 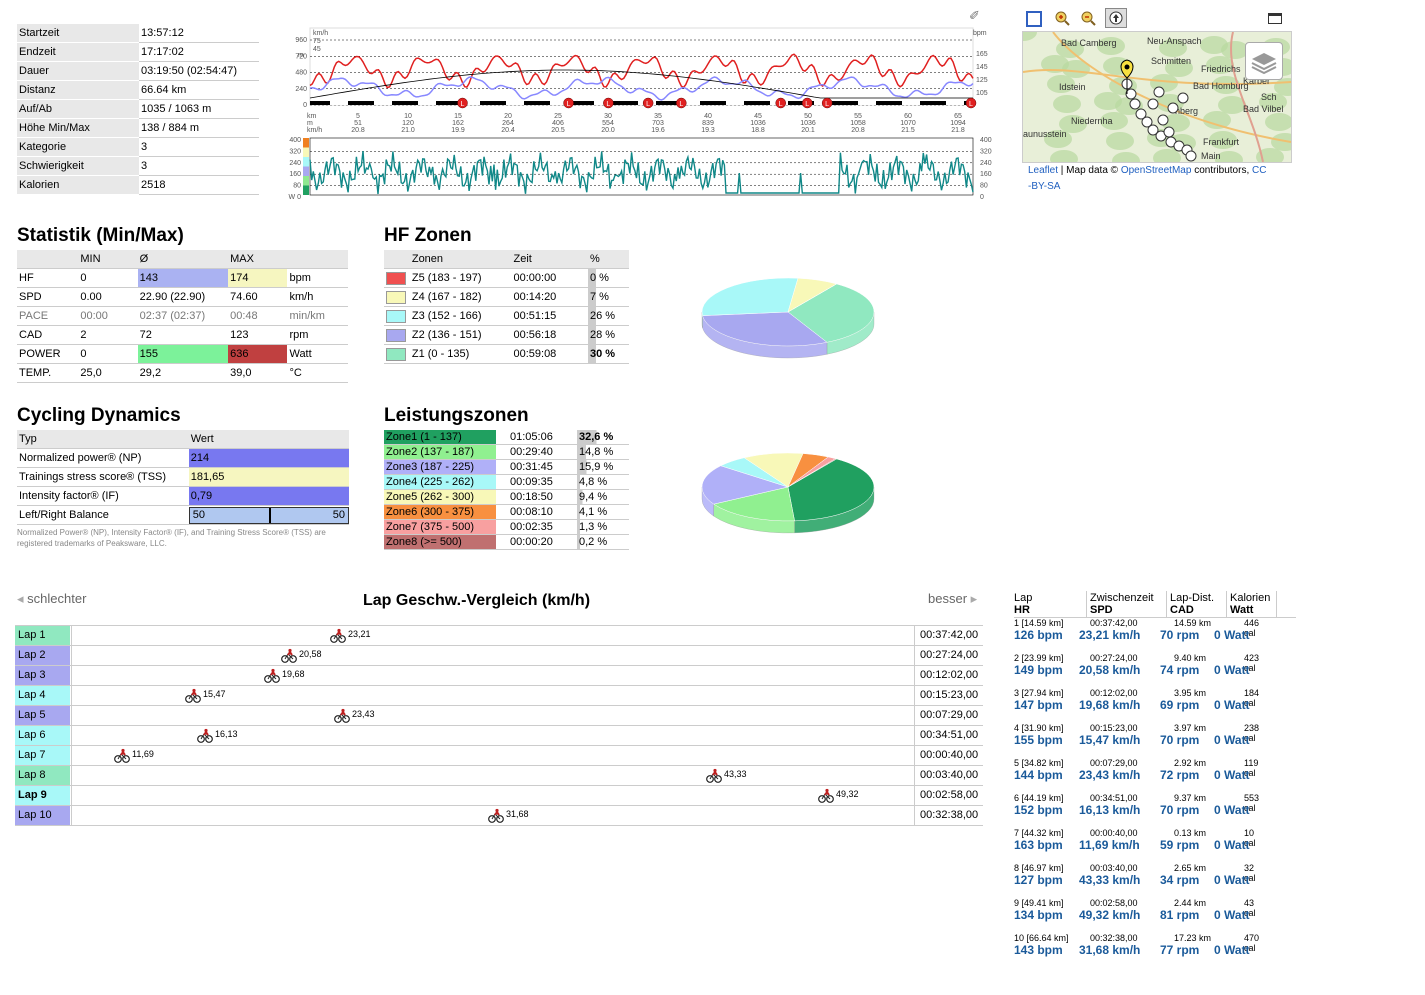 What do you see at coordinates (499, 736) in the screenshot?
I see `lap-compare-row: Lap 6 16,13 00:34:51,00` at bounding box center [499, 736].